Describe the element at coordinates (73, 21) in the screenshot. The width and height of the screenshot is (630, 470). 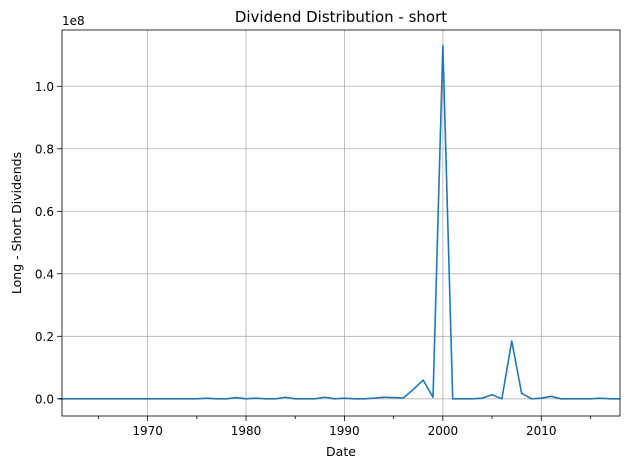
I see `y-axis-multiplier: 1e8` at that location.